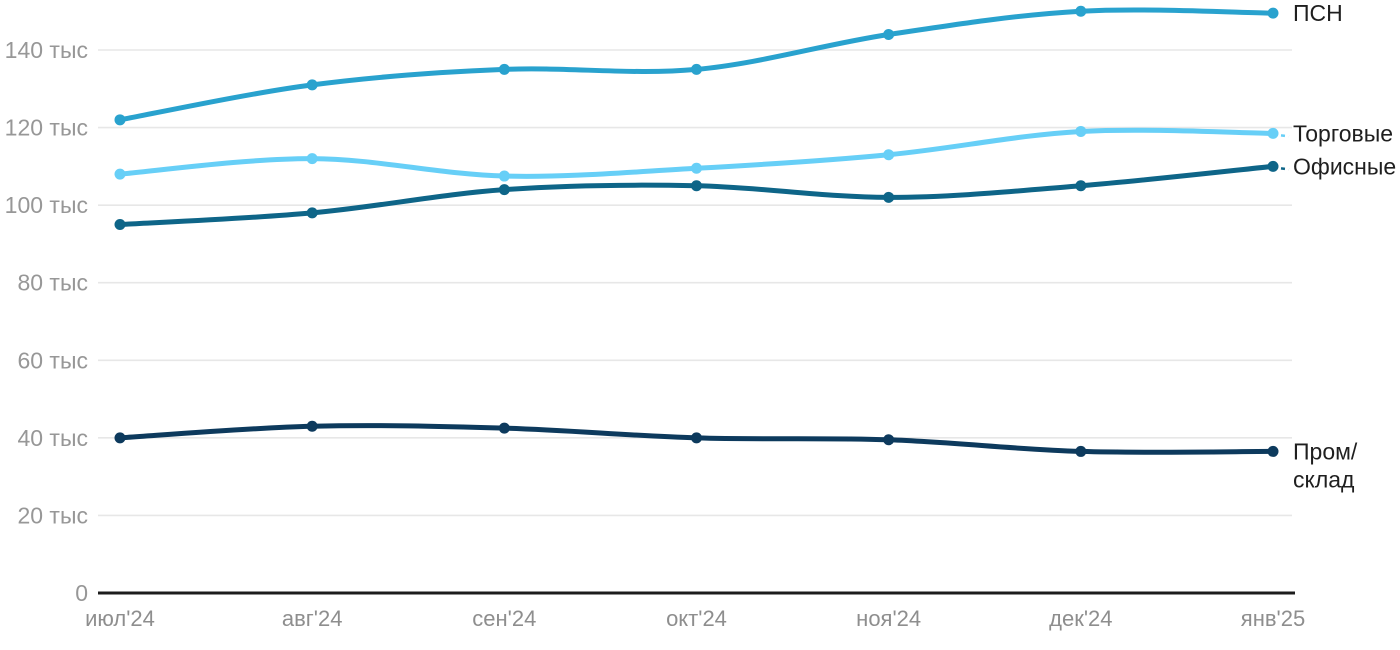 This screenshot has height=650, width=1400. I want to click on series-label-psn: ПСН, so click(1318, 13).